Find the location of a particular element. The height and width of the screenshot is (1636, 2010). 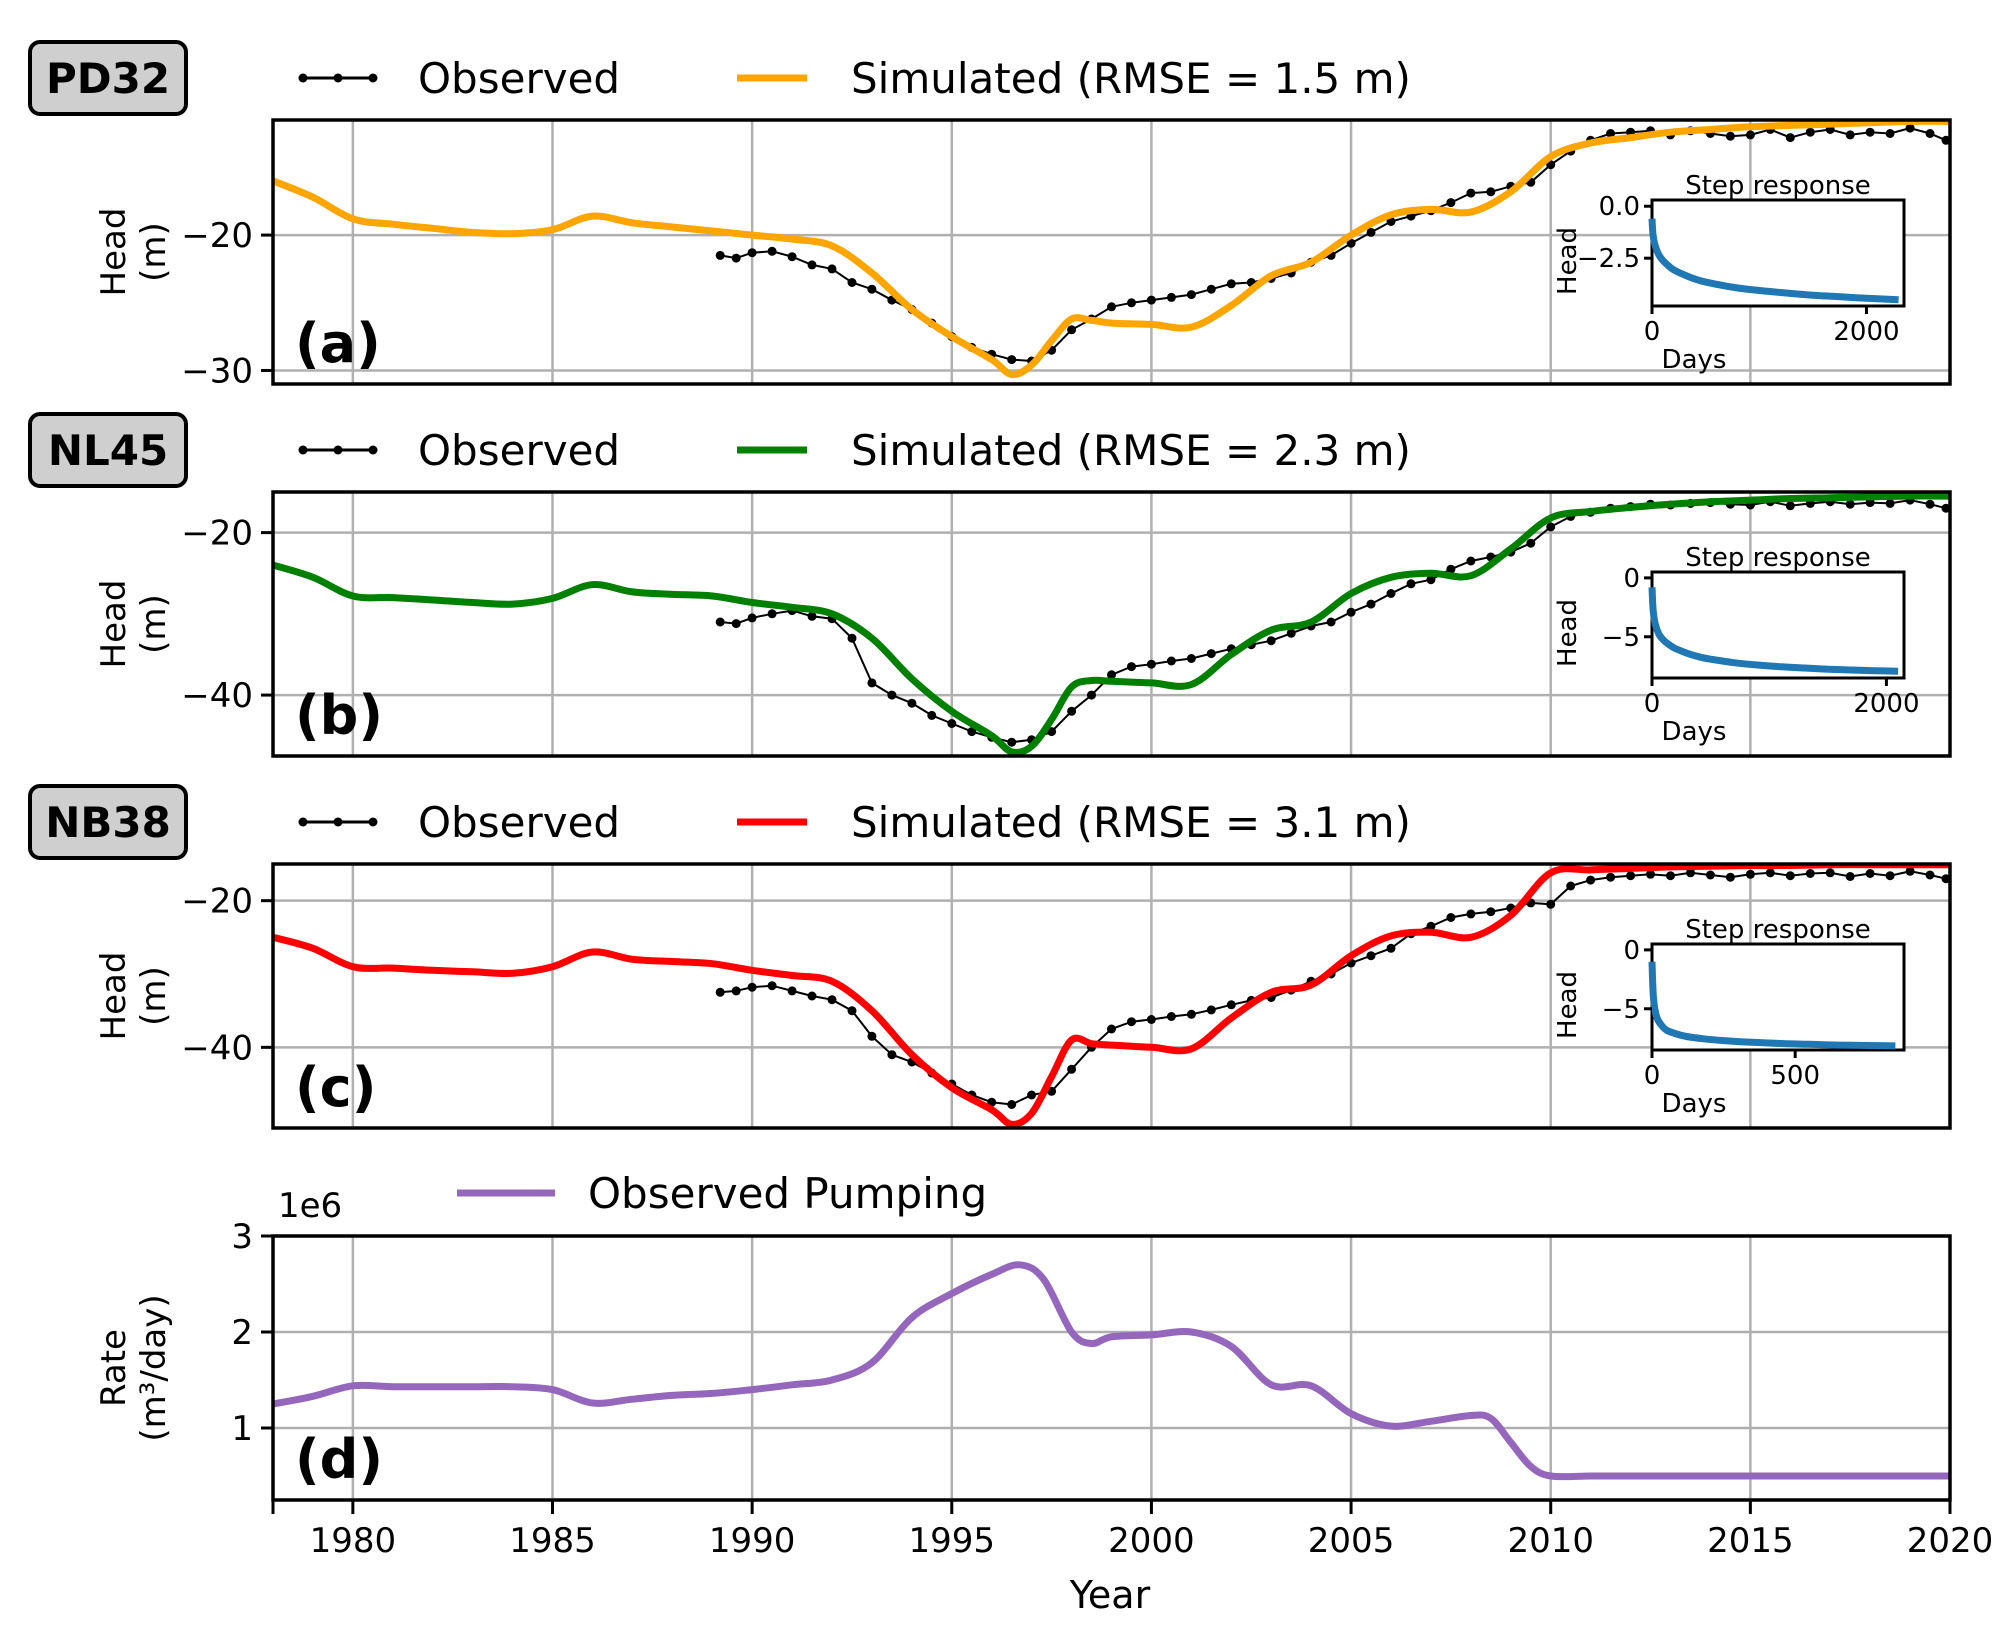

inset-y-tick-label: 0.0 is located at coordinates (1619, 207).